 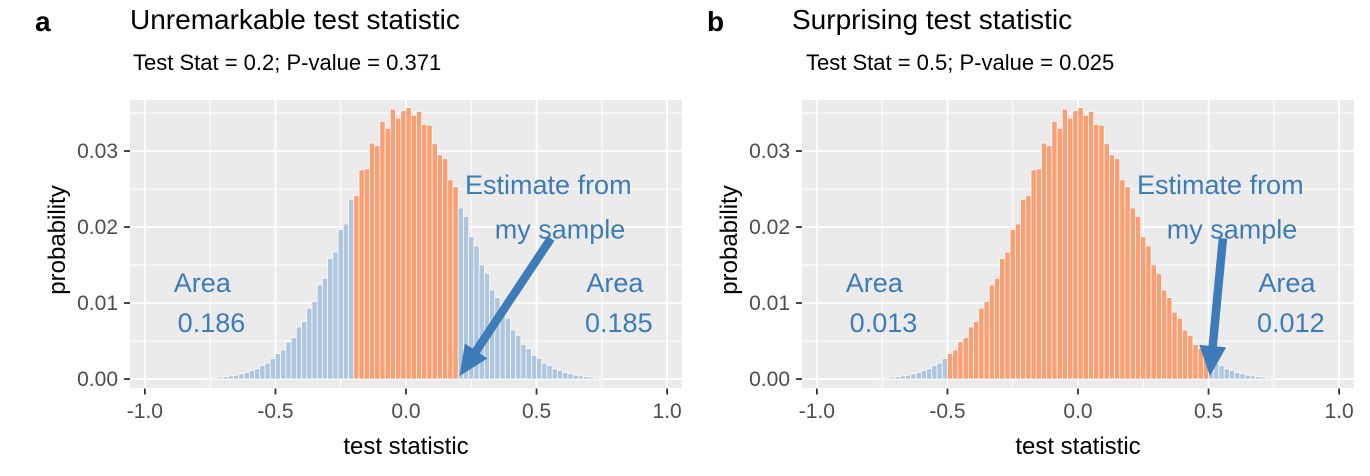 I want to click on estimate-arrow, so click(x=1213, y=306).